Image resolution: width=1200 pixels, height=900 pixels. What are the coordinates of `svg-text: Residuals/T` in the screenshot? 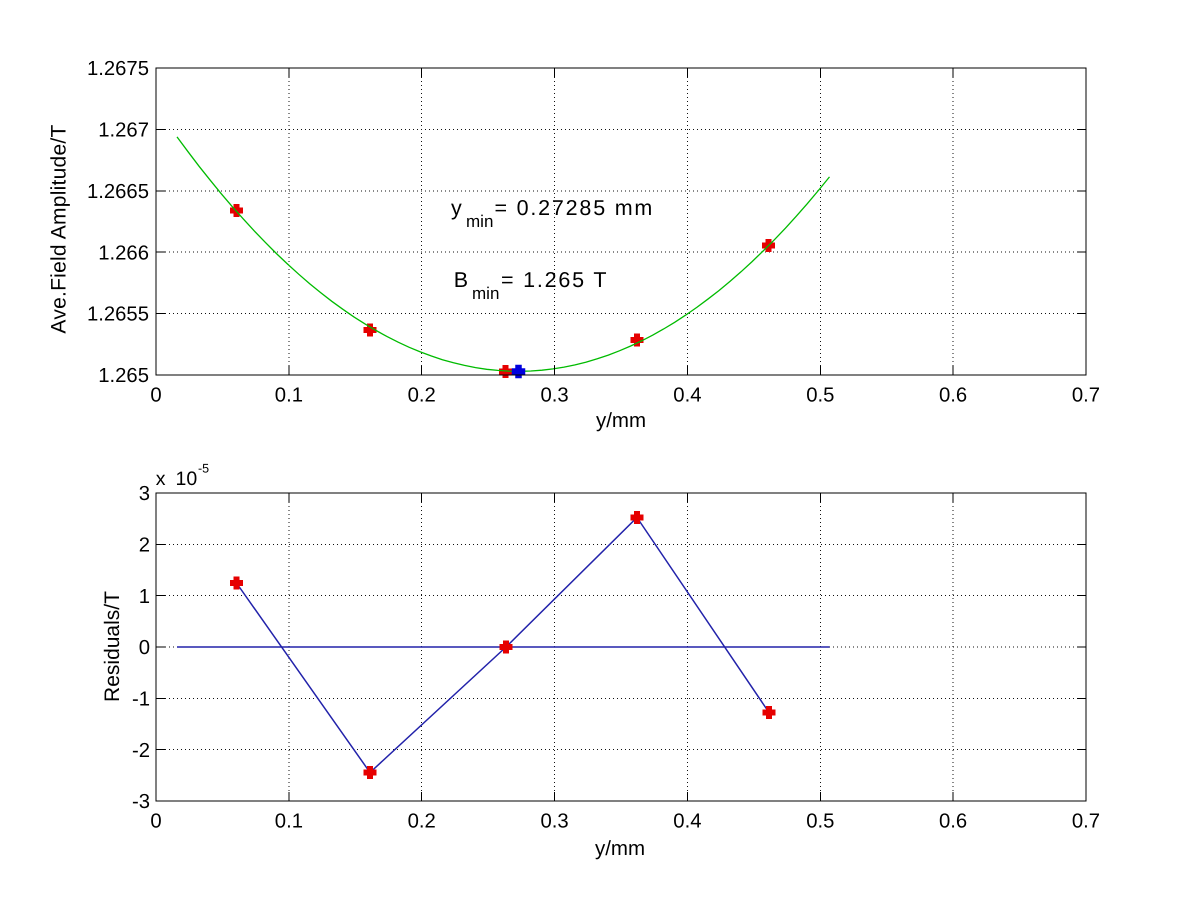 It's located at (112, 646).